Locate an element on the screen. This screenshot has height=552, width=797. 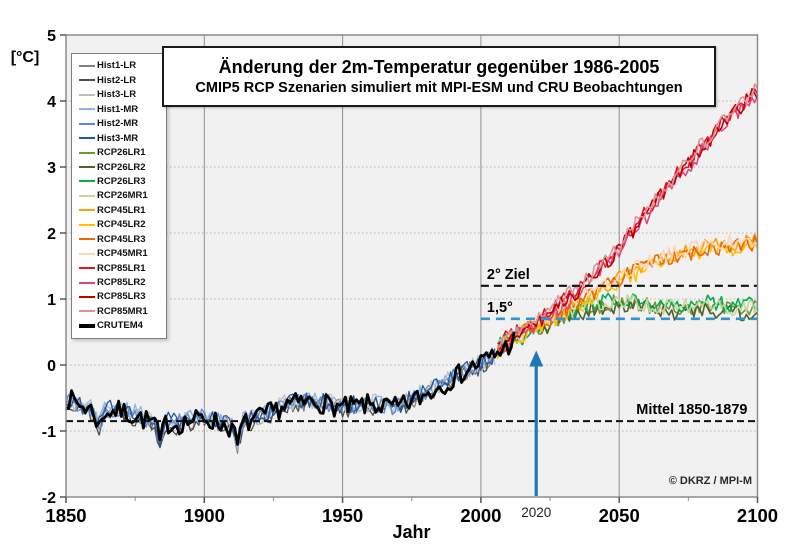
legend-label: Hist3-MR is located at coordinates (118, 138).